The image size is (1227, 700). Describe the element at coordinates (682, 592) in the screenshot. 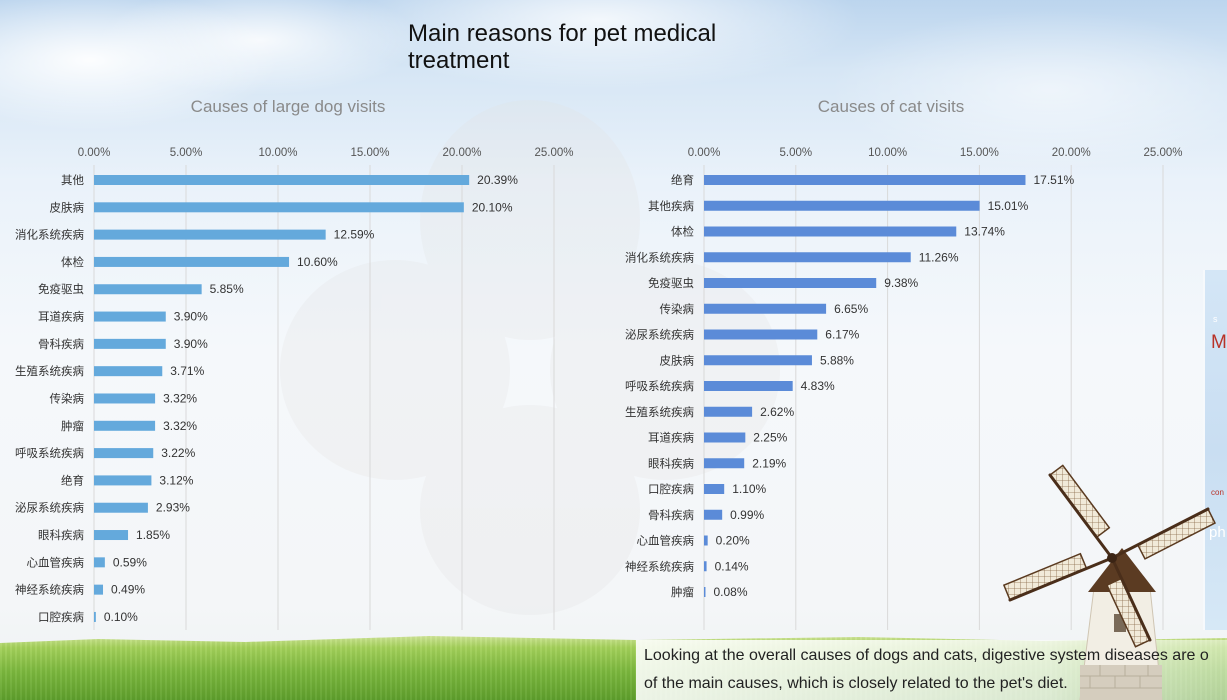

I see `cat-chart-category-label: 肿瘤` at that location.